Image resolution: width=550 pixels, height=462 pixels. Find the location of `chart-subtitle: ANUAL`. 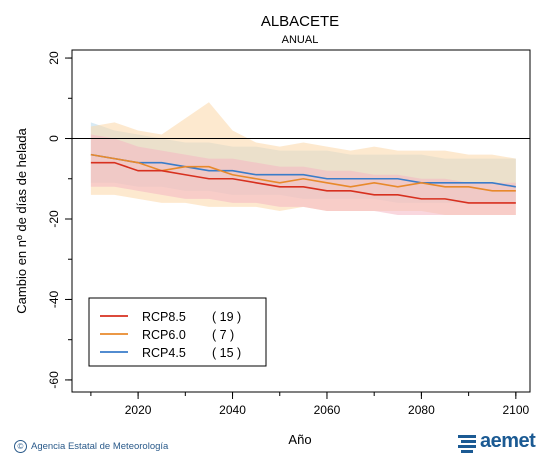

chart-subtitle: ANUAL is located at coordinates (300, 40).